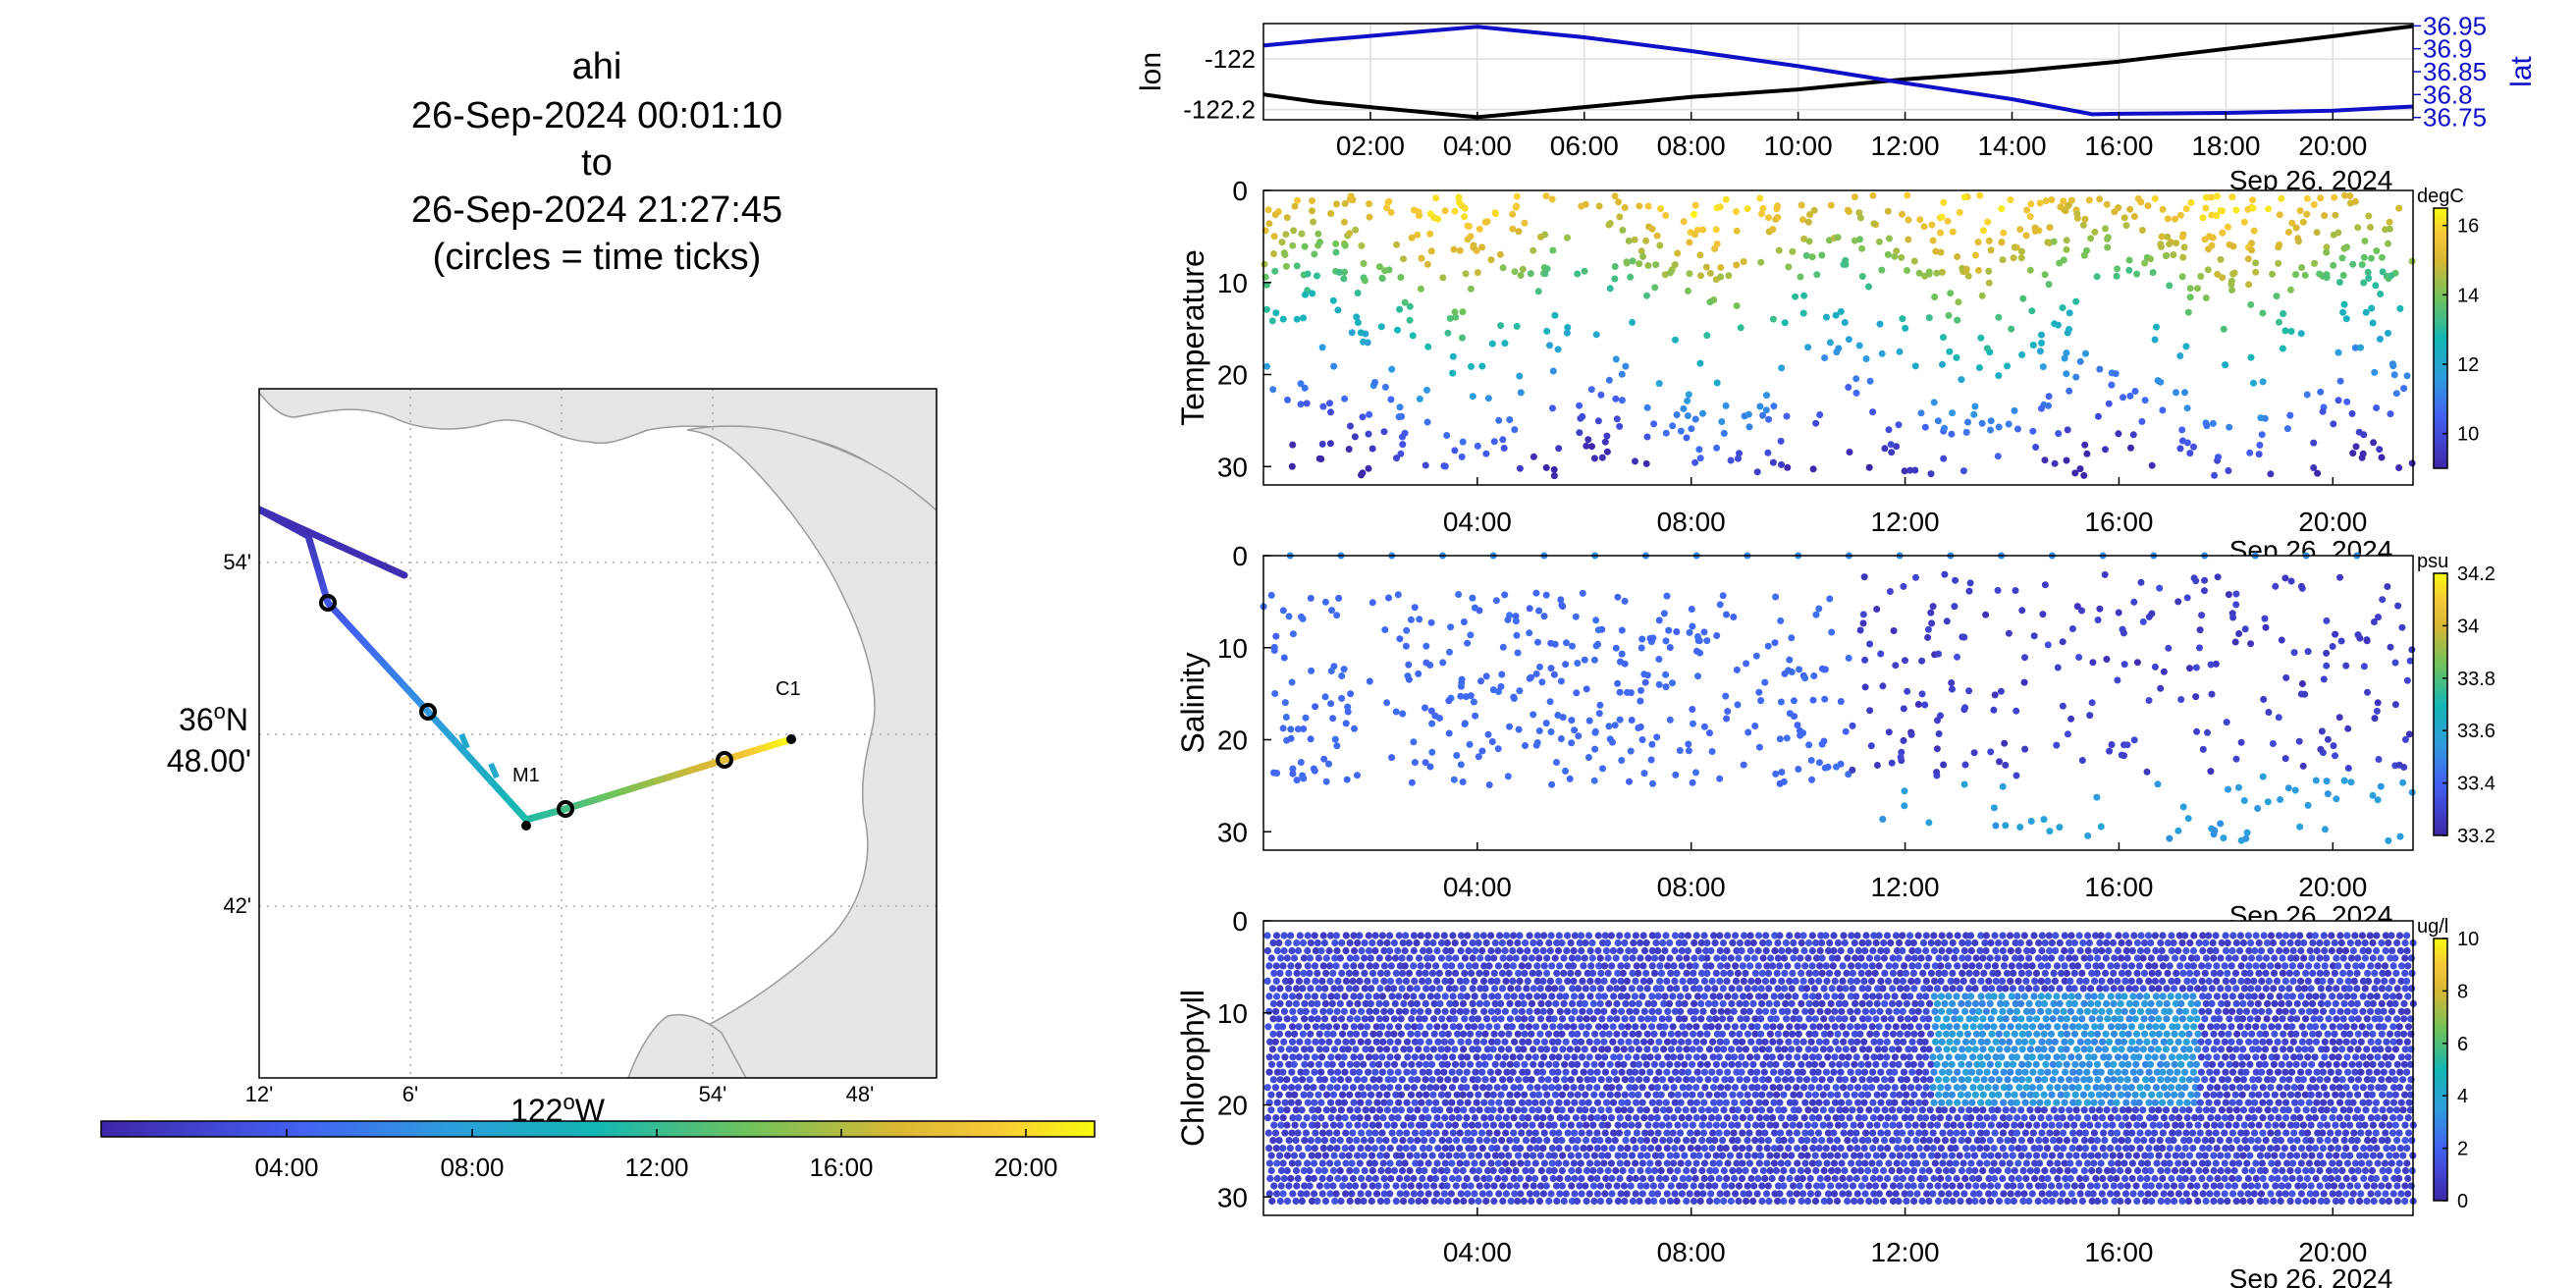 The height and width of the screenshot is (1288, 2576). Describe the element at coordinates (568, 1102) in the screenshot. I see `lon-degree-sign: o` at that location.